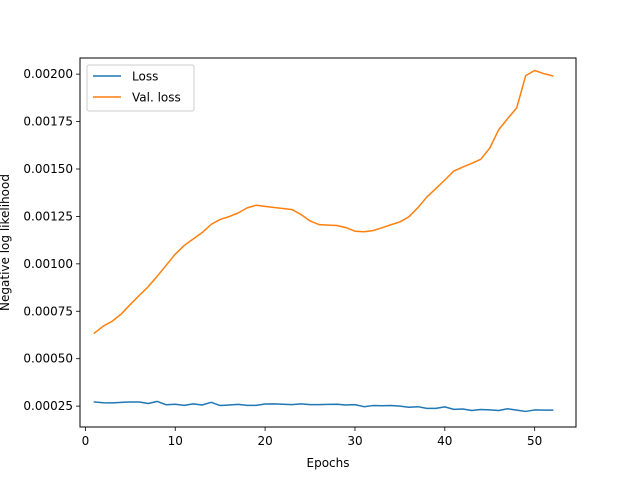 This screenshot has height=480, width=640. What do you see at coordinates (48, 169) in the screenshot?
I see `y-tick-label: 0.00150` at bounding box center [48, 169].